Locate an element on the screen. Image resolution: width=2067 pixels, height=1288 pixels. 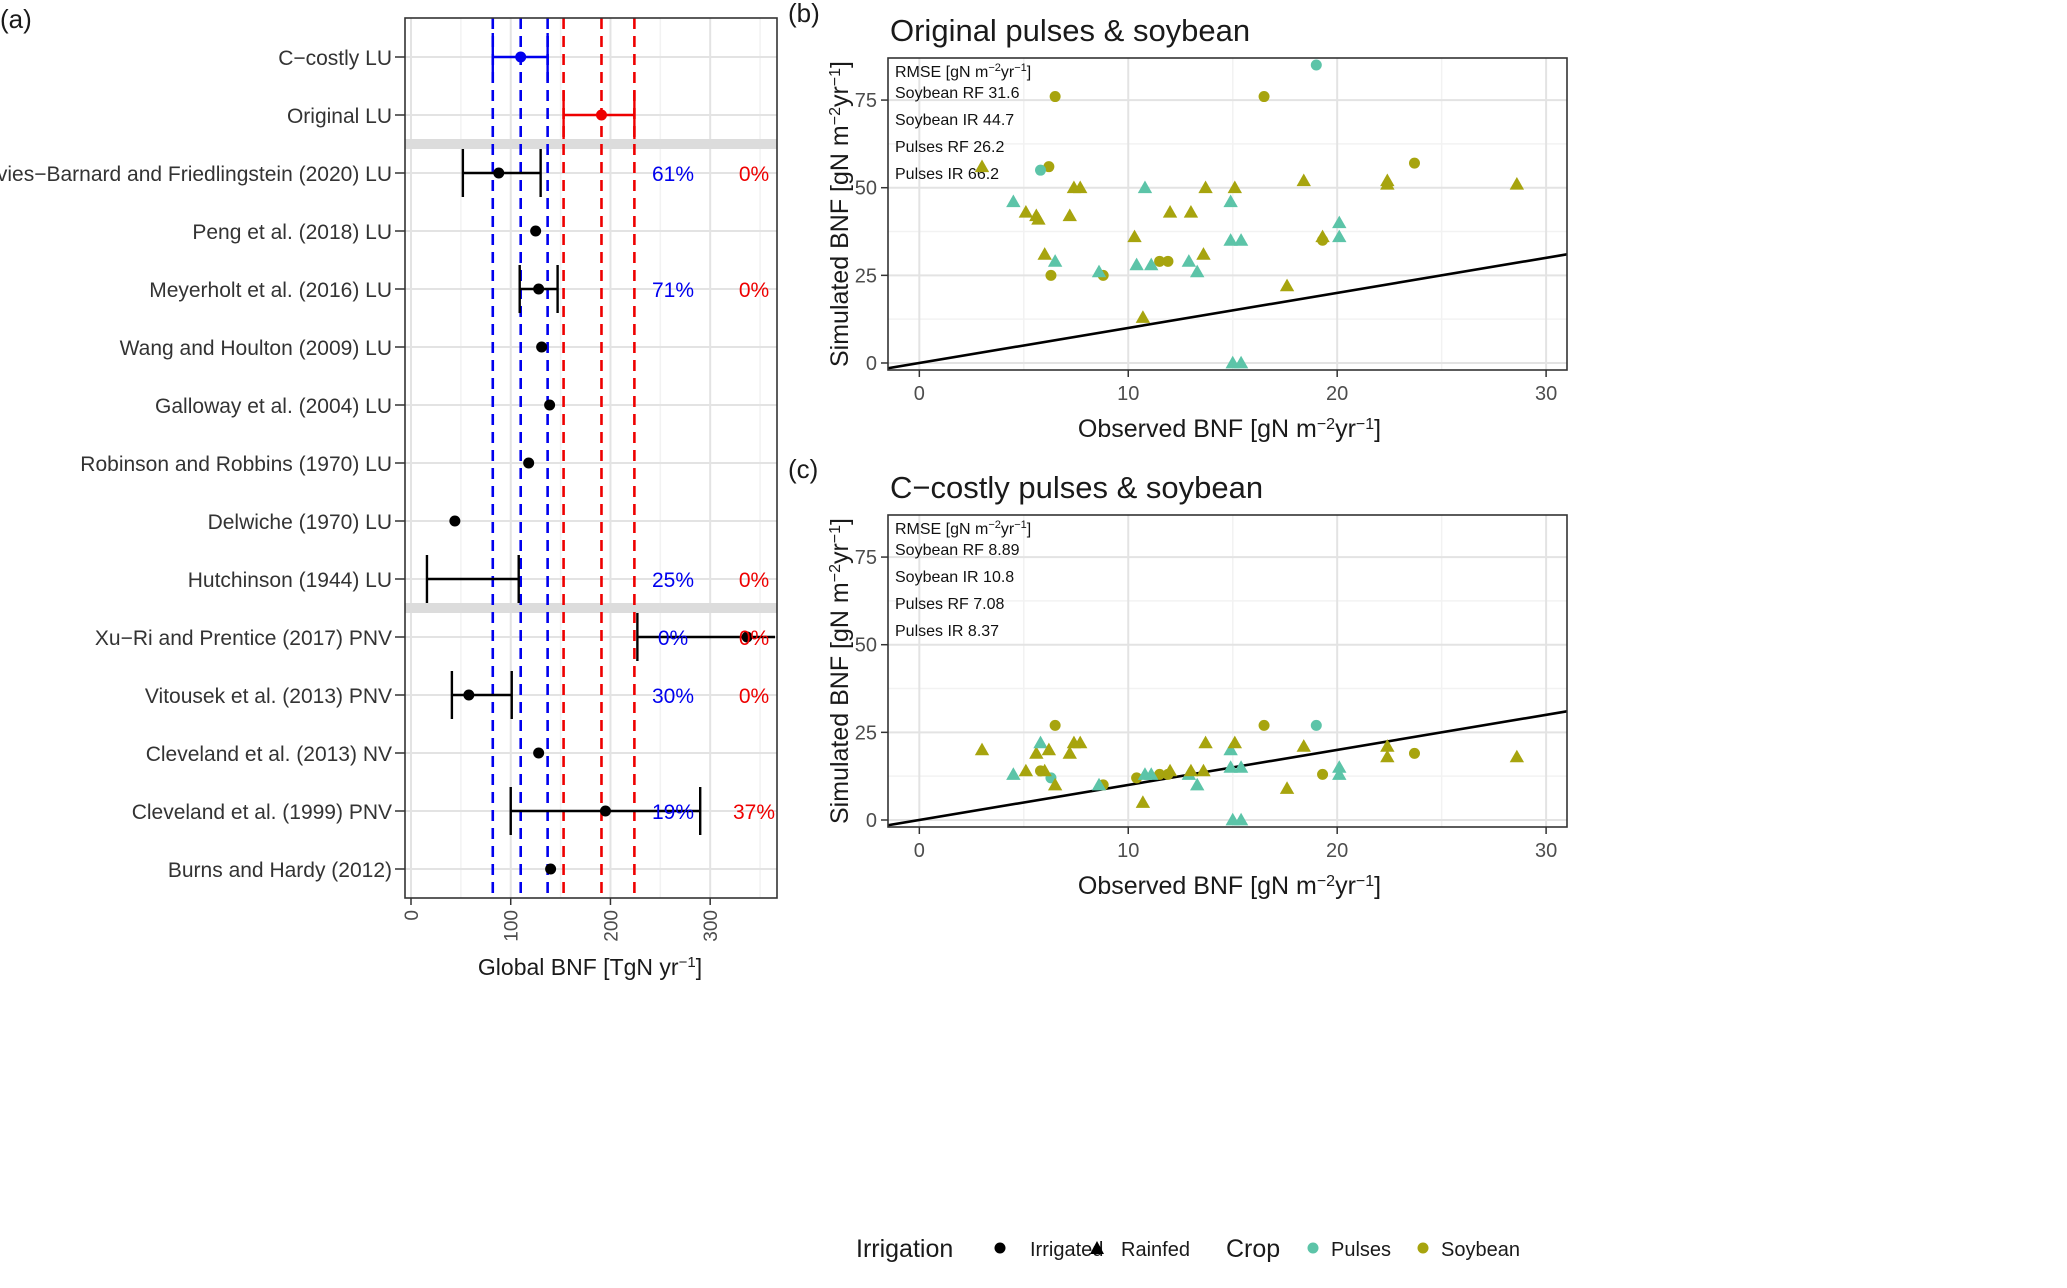
row-label: Robinson and Robbins (1970) LU is located at coordinates (236, 464).